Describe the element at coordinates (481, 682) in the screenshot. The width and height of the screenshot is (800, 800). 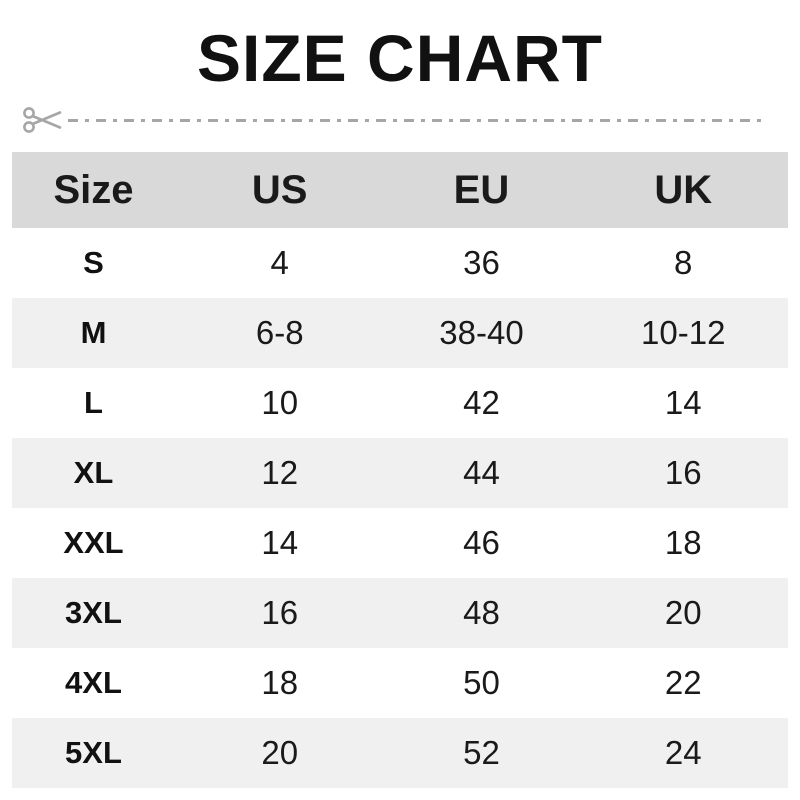
I see `eu-value: 50` at that location.